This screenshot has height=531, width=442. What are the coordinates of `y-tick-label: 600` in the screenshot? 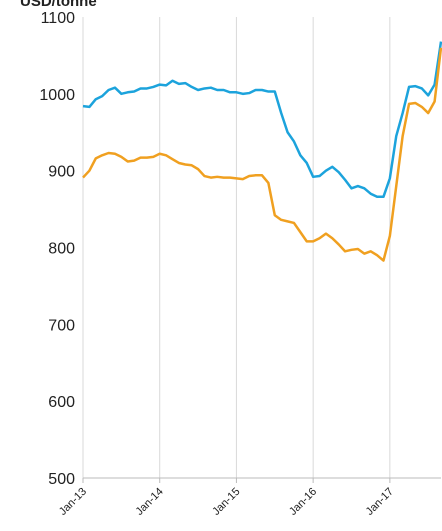 It's located at (61, 402).